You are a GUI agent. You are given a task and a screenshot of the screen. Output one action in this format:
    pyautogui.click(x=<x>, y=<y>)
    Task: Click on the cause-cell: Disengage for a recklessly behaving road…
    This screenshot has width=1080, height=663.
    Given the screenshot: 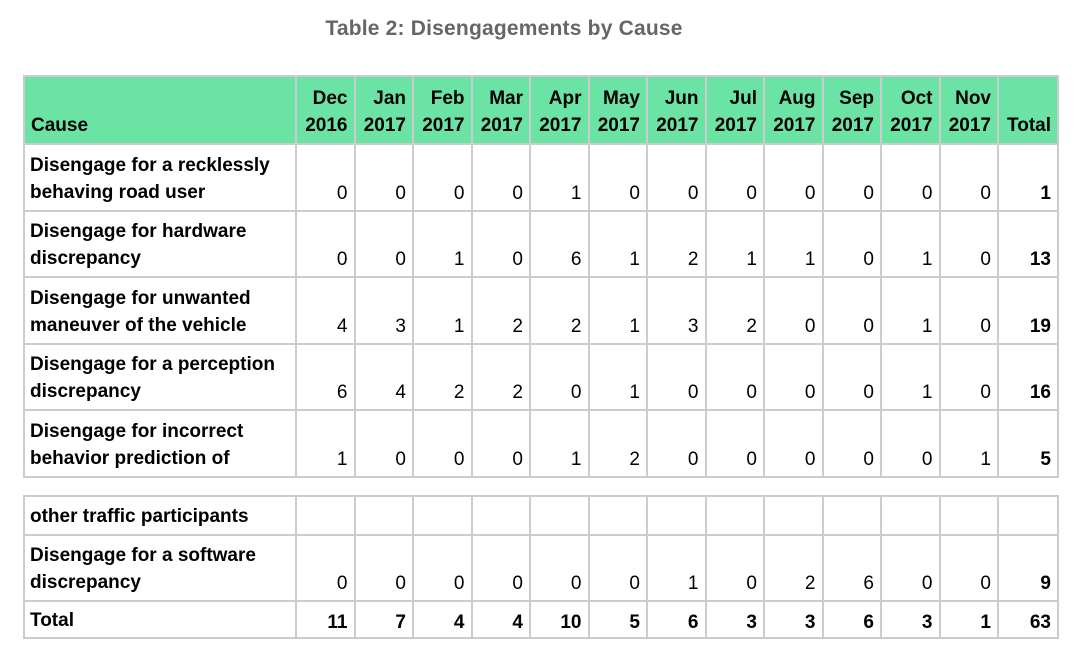 What is the action you would take?
    pyautogui.click(x=160, y=177)
    